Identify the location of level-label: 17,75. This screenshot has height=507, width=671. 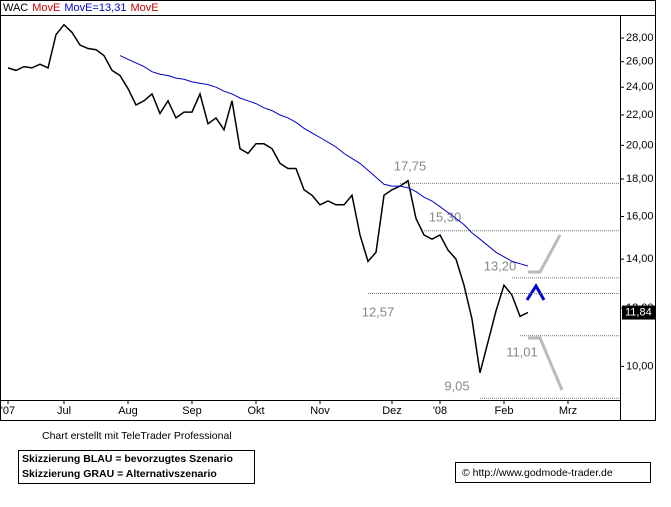
(410, 165).